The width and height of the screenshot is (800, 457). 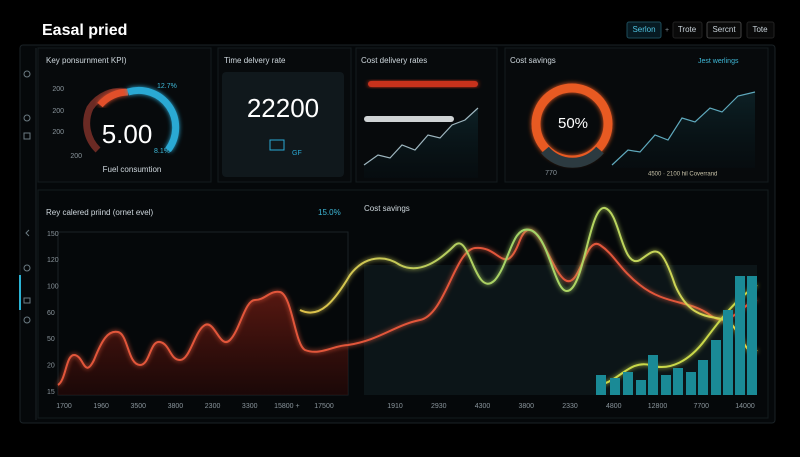 What do you see at coordinates (203, 343) in the screenshot?
I see `area` at bounding box center [203, 343].